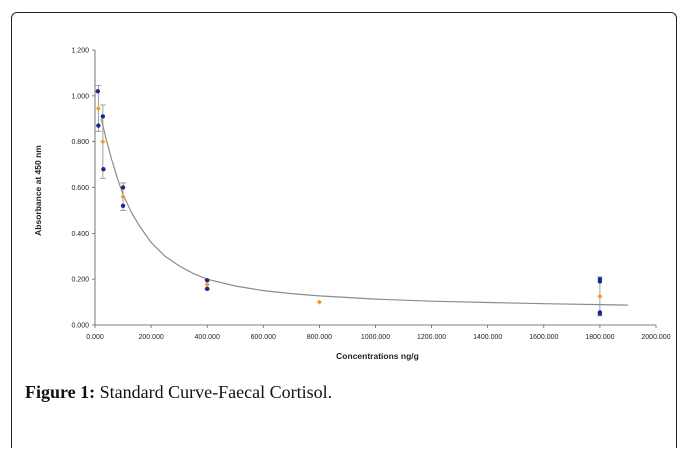  What do you see at coordinates (377, 356) in the screenshot?
I see `x-axis-title: Concentrations ng/g` at bounding box center [377, 356].